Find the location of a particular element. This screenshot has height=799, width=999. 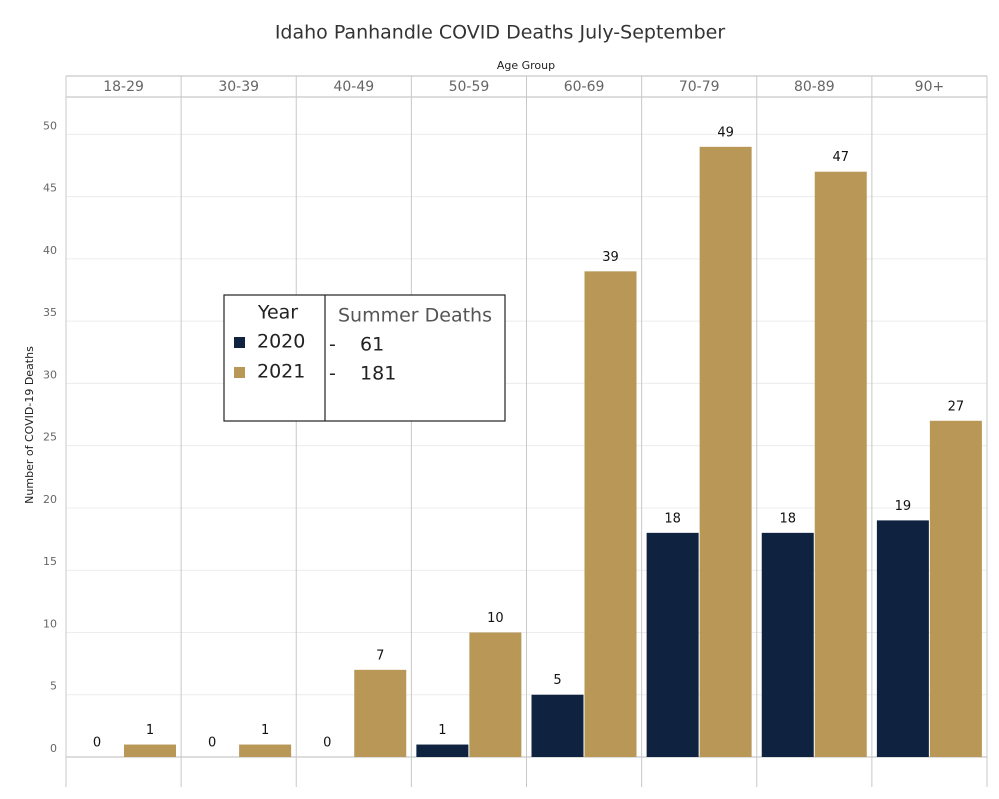

data-label: 49 is located at coordinates (725, 132).